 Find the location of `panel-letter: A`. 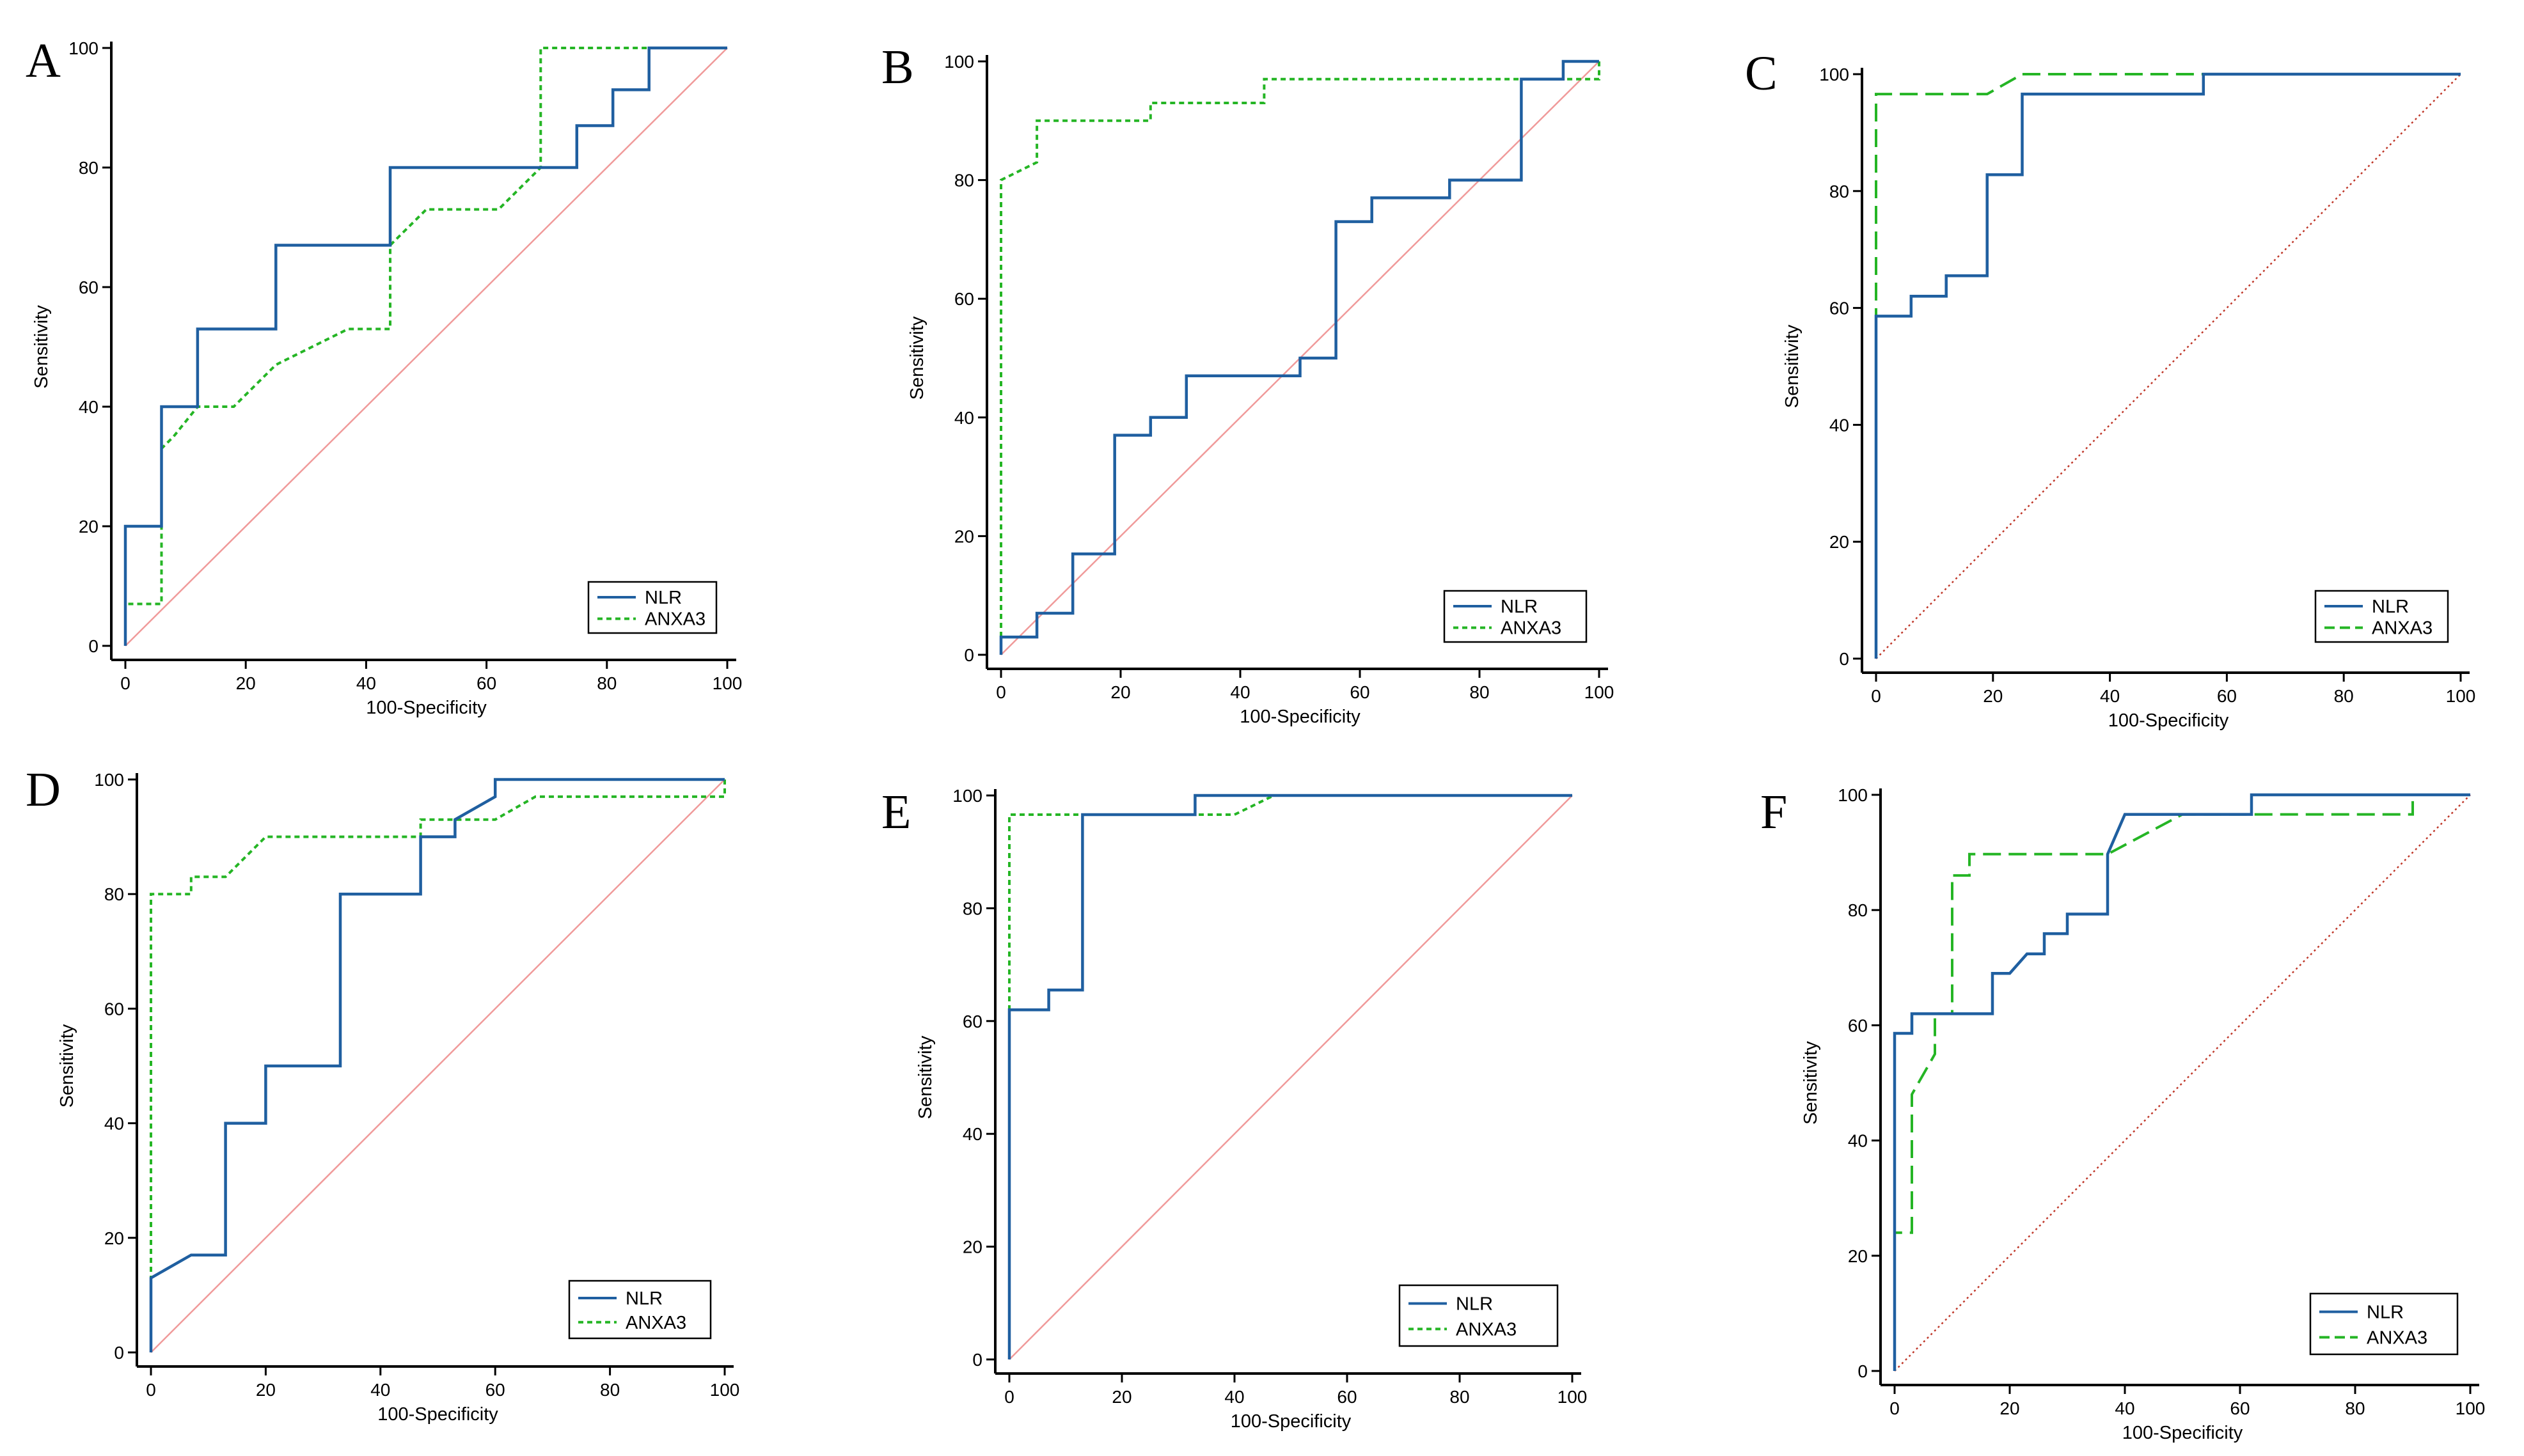

panel-letter: A is located at coordinates (43, 61).